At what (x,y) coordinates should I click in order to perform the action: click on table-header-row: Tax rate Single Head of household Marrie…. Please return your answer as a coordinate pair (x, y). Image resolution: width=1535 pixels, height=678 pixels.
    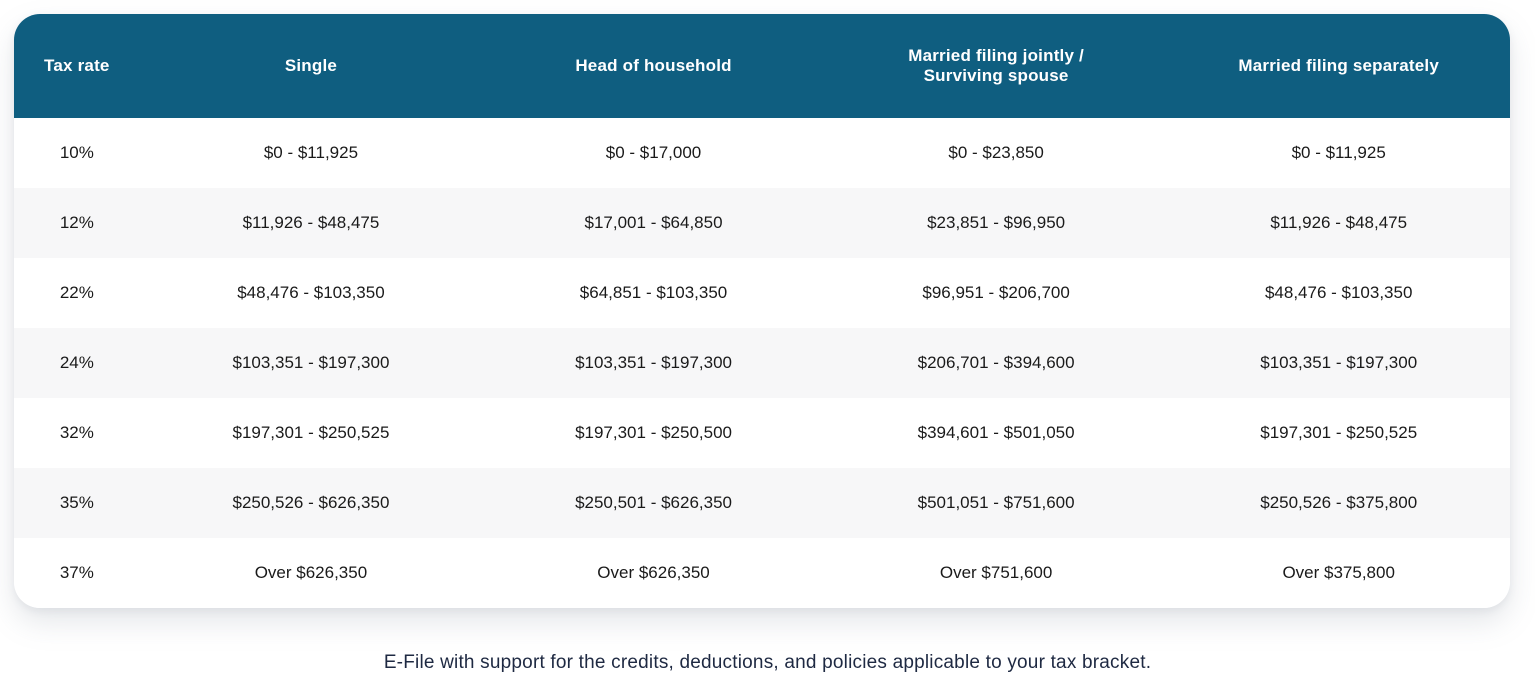
    Looking at the image, I should click on (762, 66).